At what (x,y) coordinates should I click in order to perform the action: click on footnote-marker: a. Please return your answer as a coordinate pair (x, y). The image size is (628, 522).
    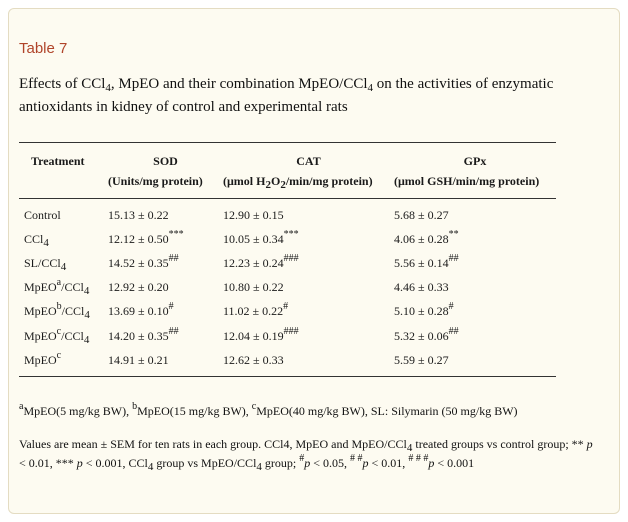
    Looking at the image, I should click on (21, 406).